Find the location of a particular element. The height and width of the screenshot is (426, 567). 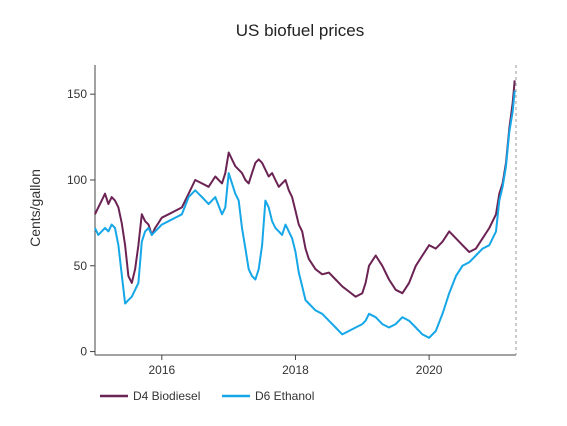

y-axis-ticks: 0 50 100 150 is located at coordinates (81, 223).